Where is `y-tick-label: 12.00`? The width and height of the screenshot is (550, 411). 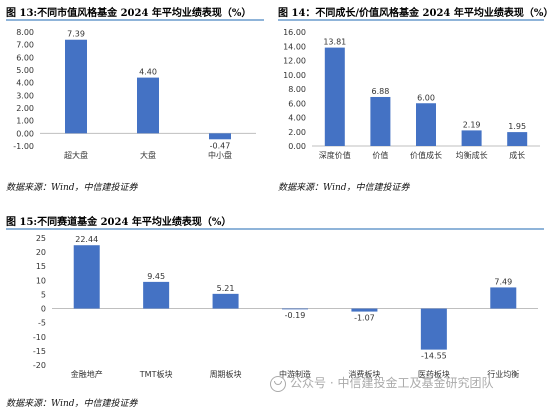
y-tick-label: 12.00 is located at coordinates (294, 61).